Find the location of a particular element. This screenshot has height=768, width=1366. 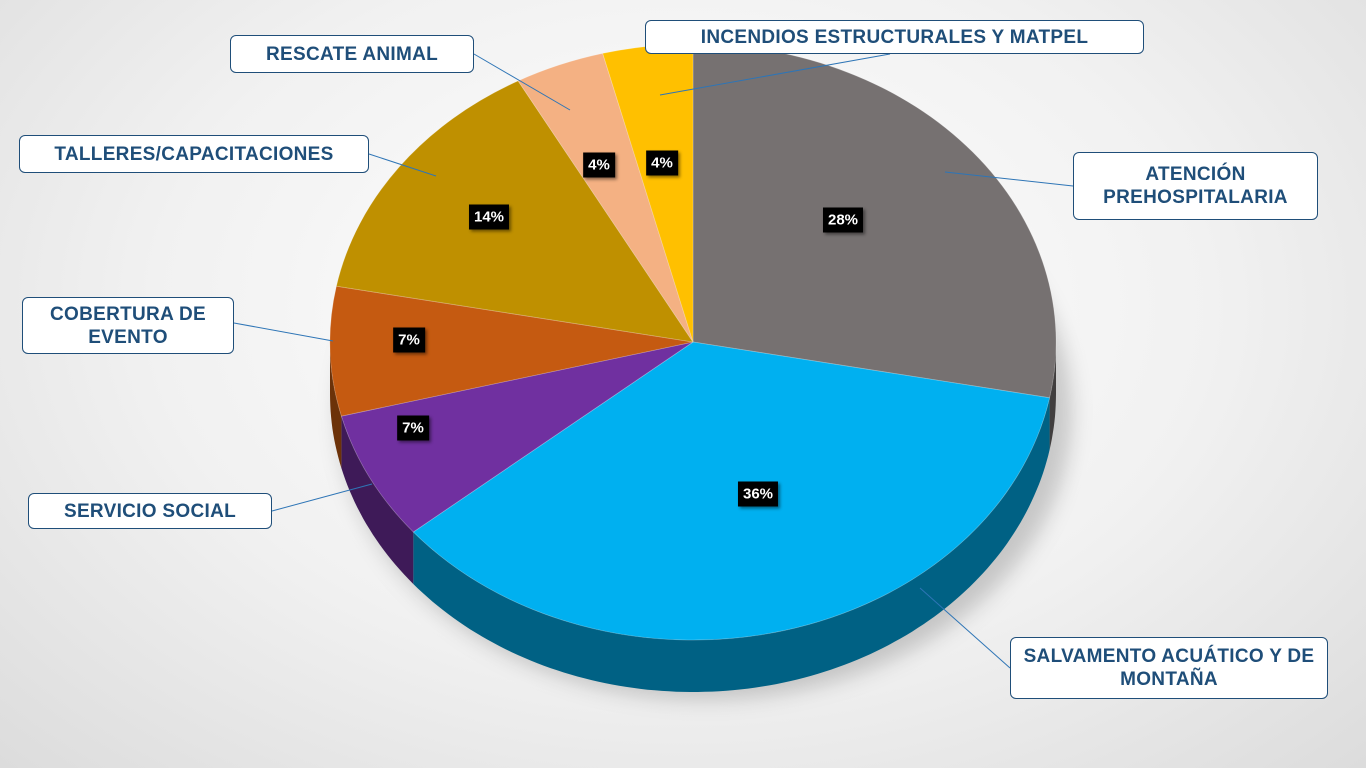

leader-line-cobertura-de-evento is located at coordinates (283, 332).